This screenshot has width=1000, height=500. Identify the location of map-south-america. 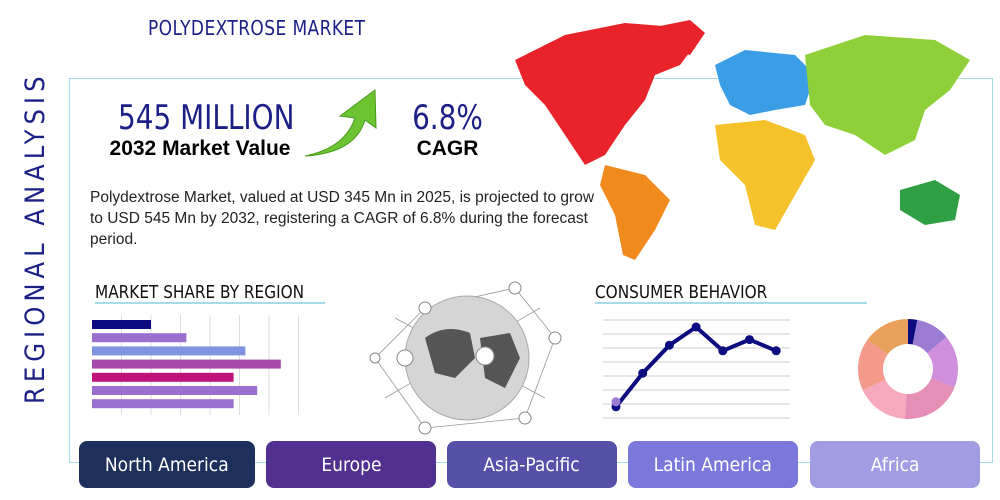
(635, 212).